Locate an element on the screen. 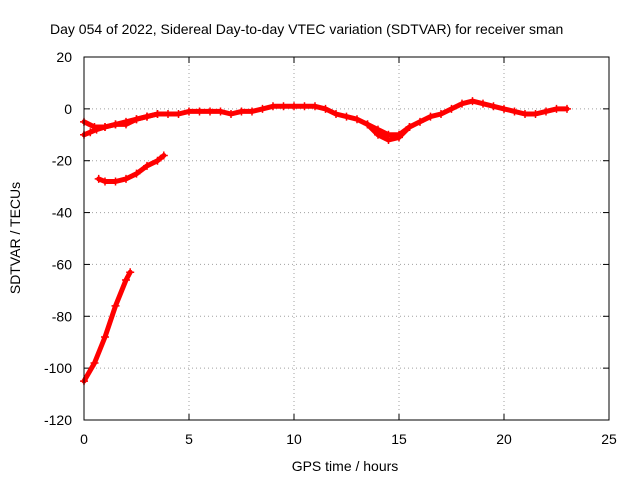 Image resolution: width=640 pixels, height=480 pixels. x-tick-label: 5 is located at coordinates (189, 439).